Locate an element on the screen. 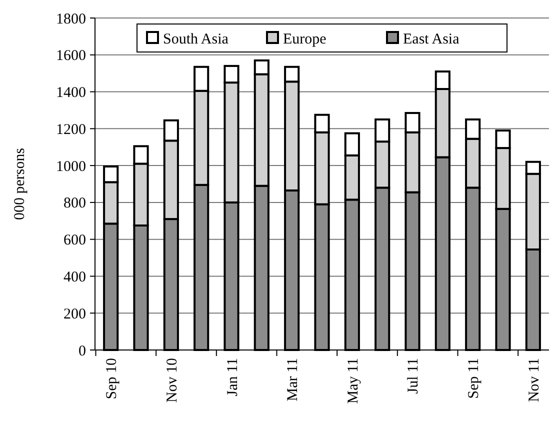 This screenshot has width=559, height=430. y-tick-label: 400 is located at coordinates (75, 277).